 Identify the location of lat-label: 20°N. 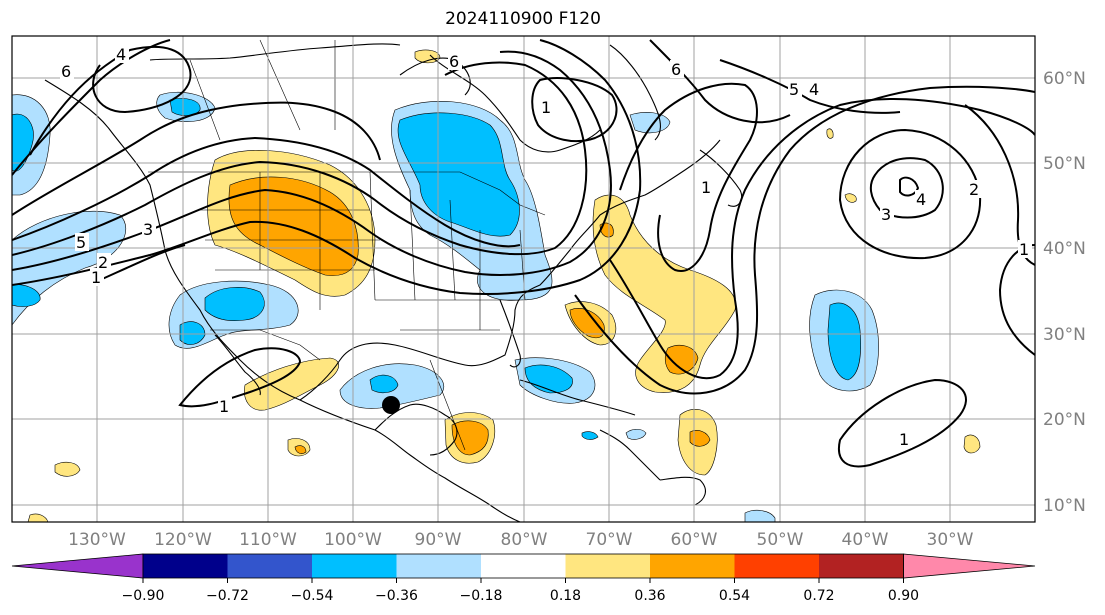
(1064, 420).